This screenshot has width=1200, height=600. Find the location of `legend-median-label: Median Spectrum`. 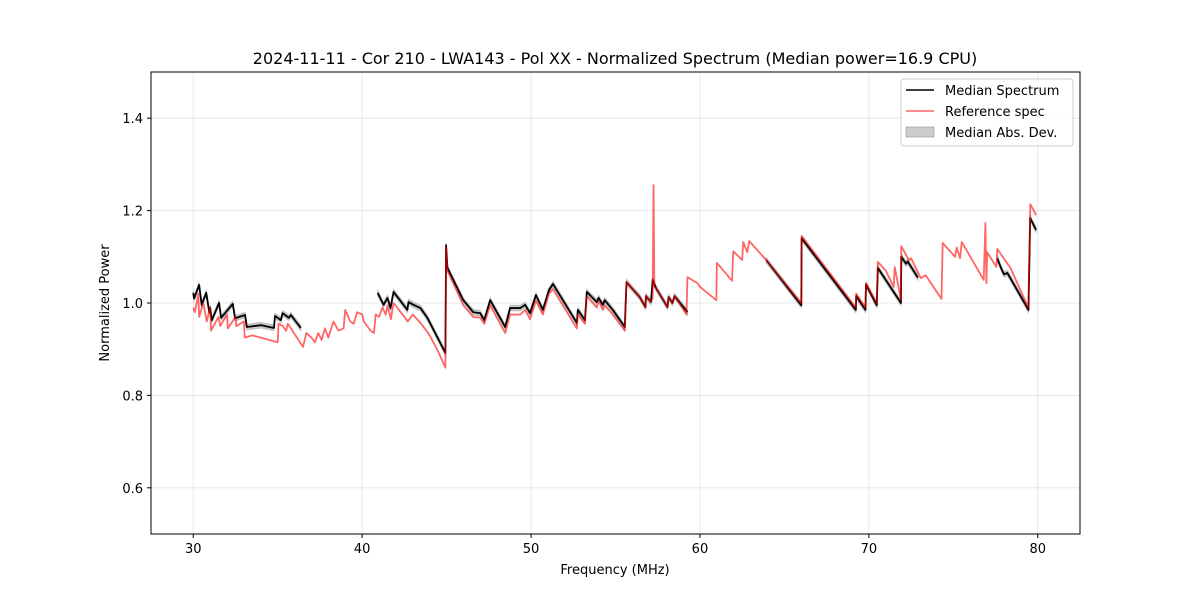

legend-median-label: Median Spectrum is located at coordinates (1002, 91).